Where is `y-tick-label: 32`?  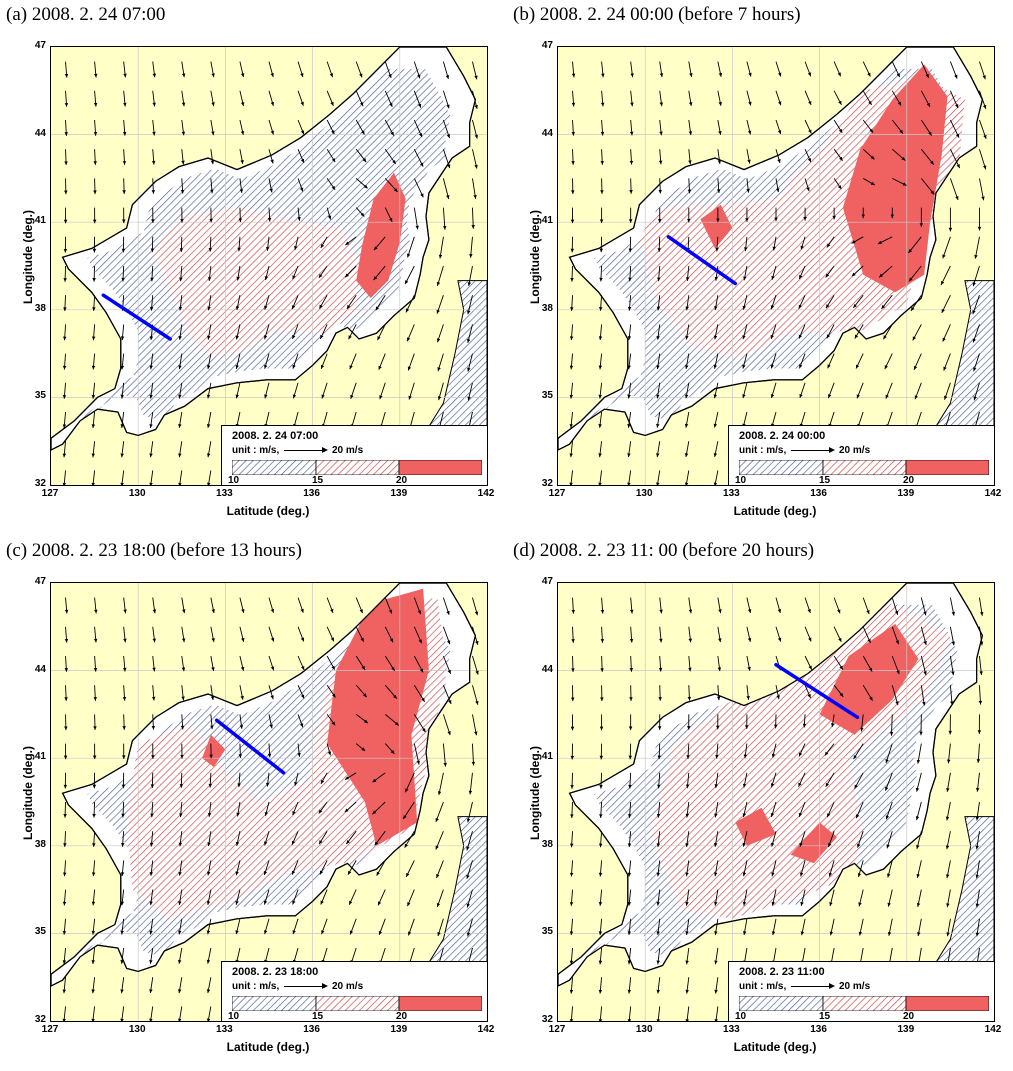 y-tick-label: 32 is located at coordinates (40, 483).